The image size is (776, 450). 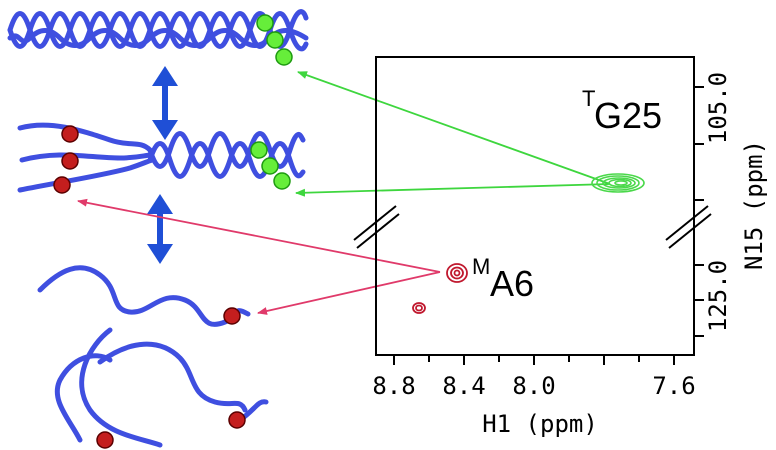 I want to click on red-pointer-arrows, so click(x=259, y=256).